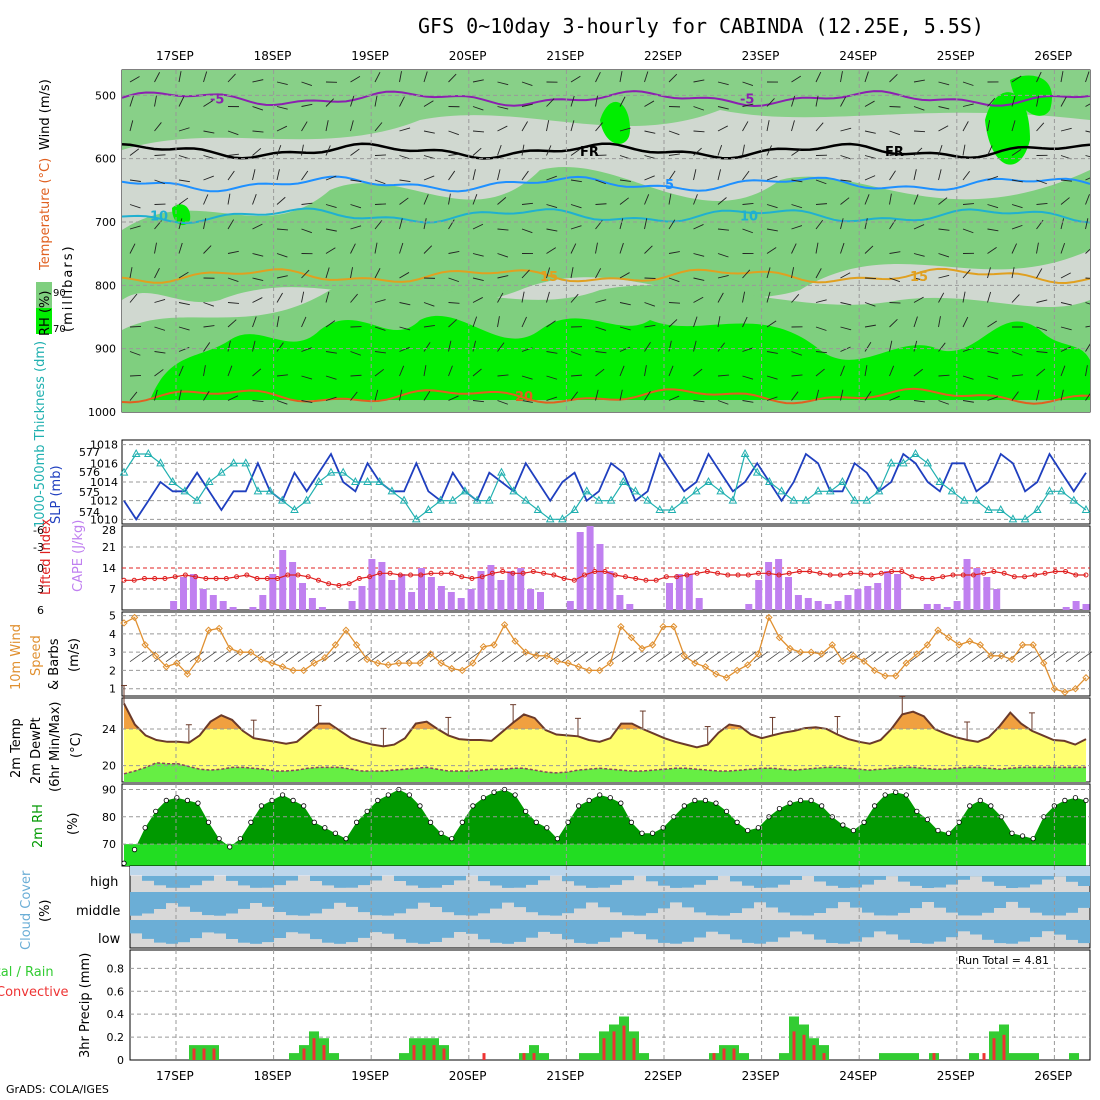  Describe the element at coordinates (40, 568) in the screenshot. I see `y-tick-label: 0` at that location.